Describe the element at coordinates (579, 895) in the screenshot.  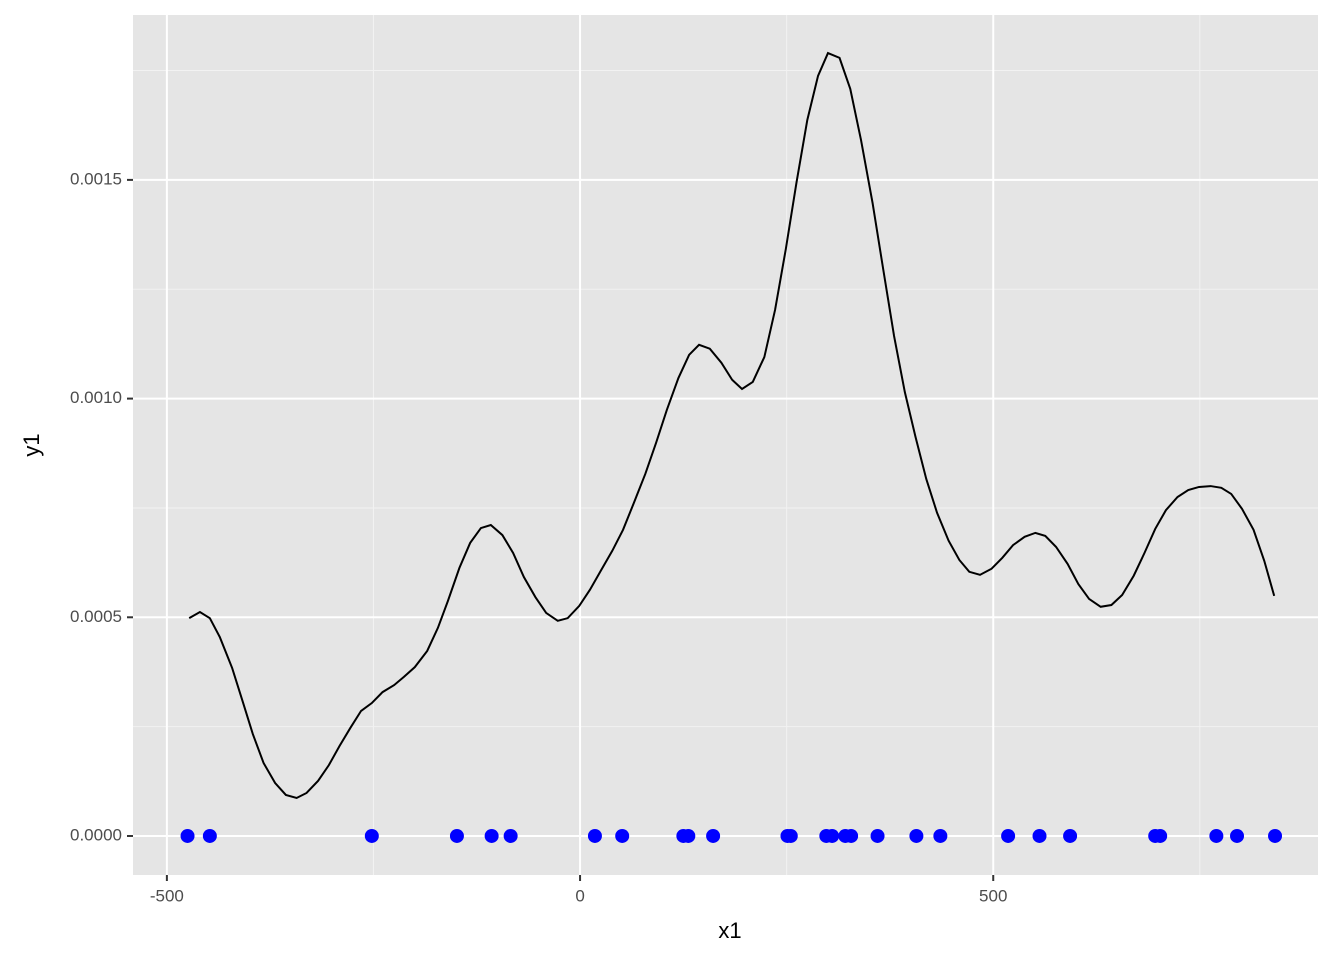
I see `x-tick-label: 0` at that location.